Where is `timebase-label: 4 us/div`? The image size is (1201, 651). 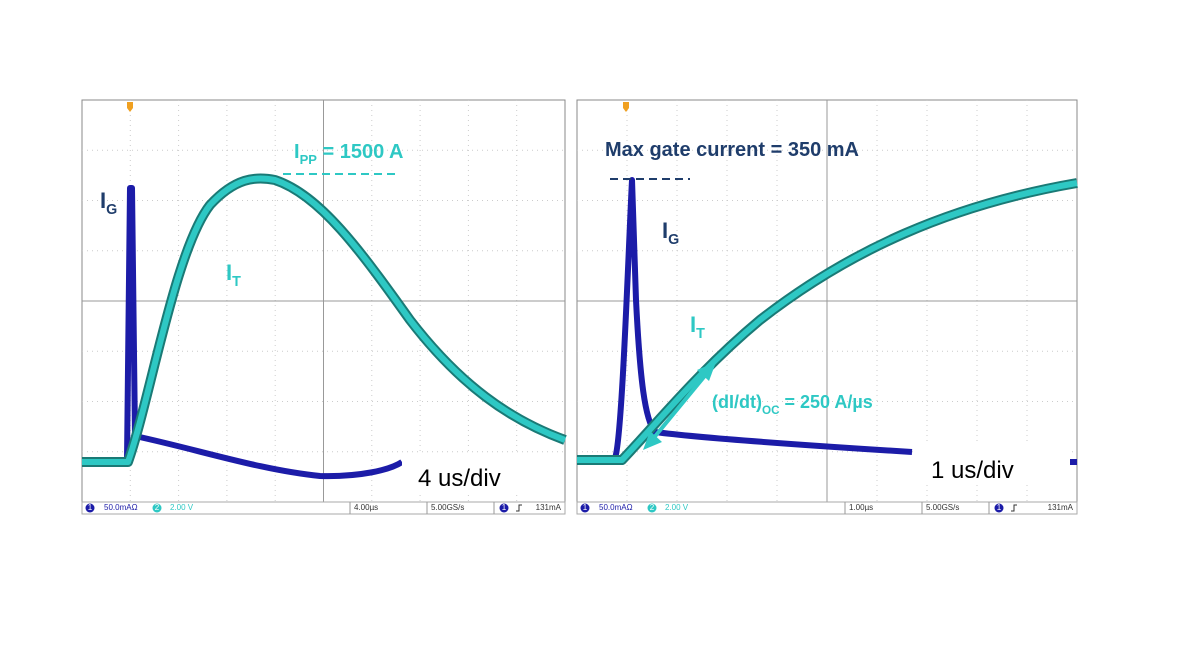 timebase-label: 4 us/div is located at coordinates (459, 478).